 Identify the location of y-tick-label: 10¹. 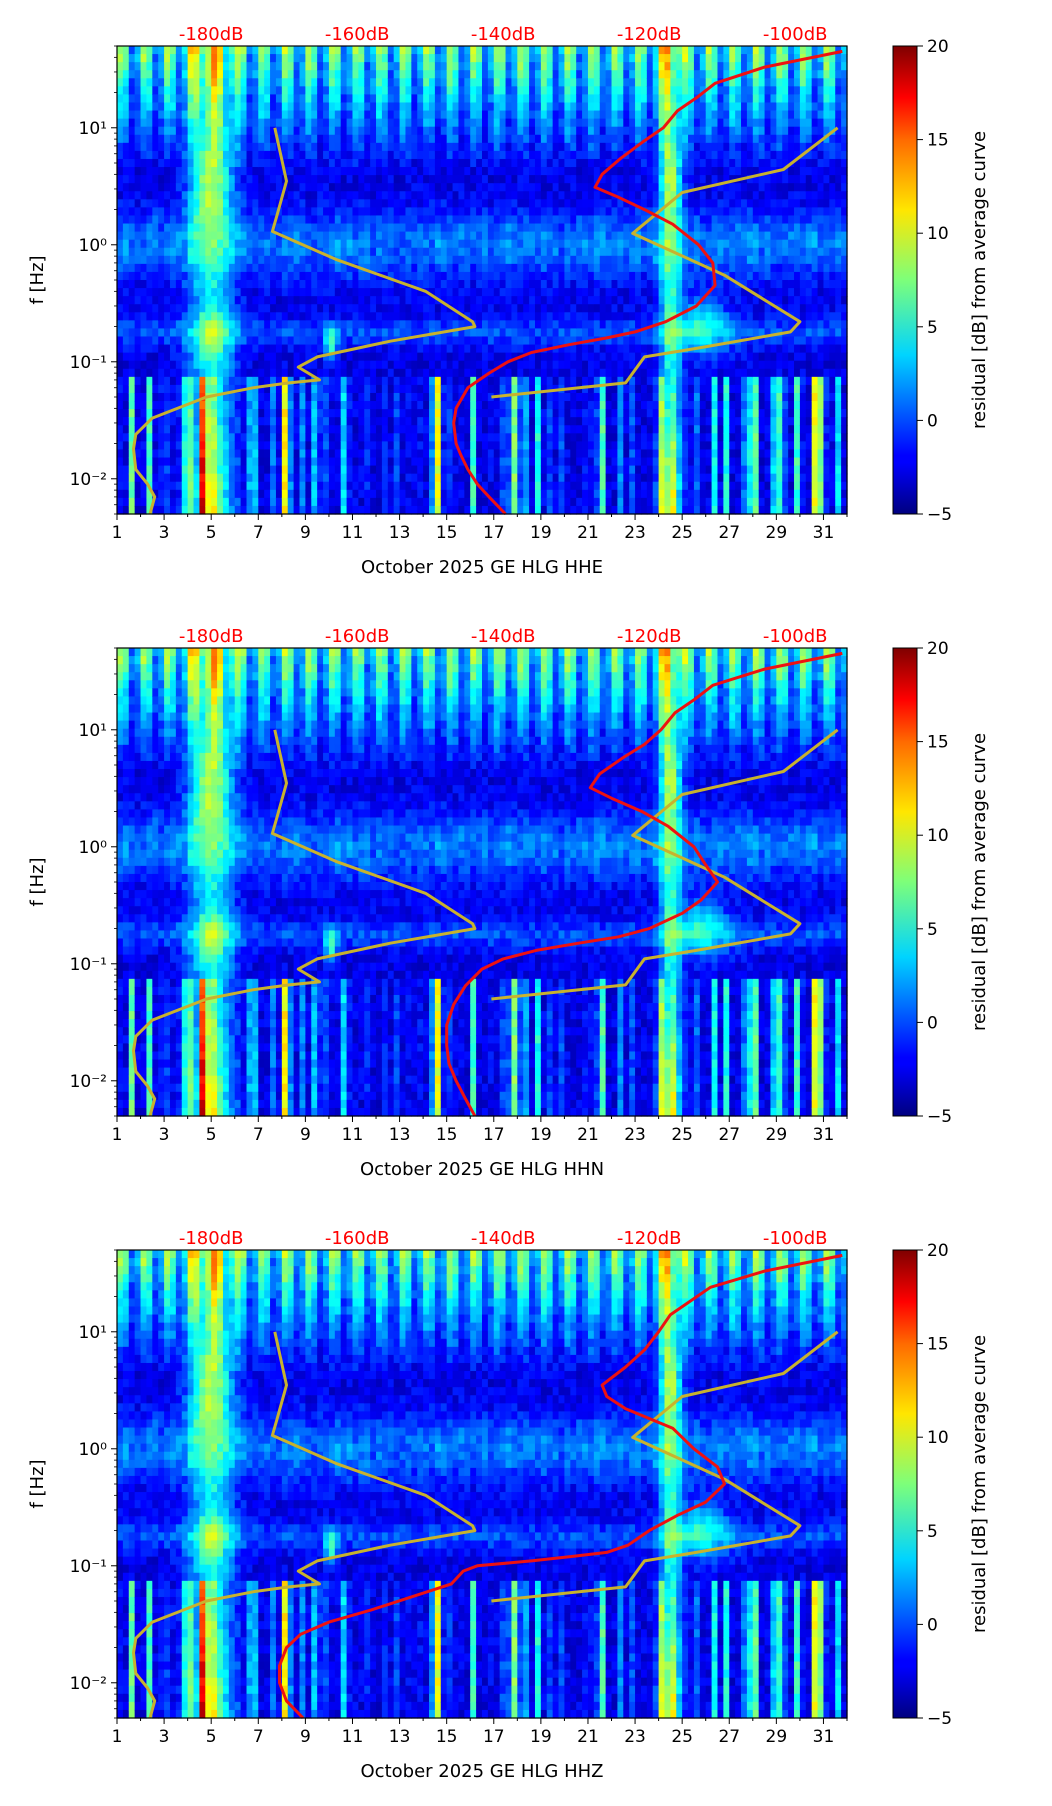
(93, 731).